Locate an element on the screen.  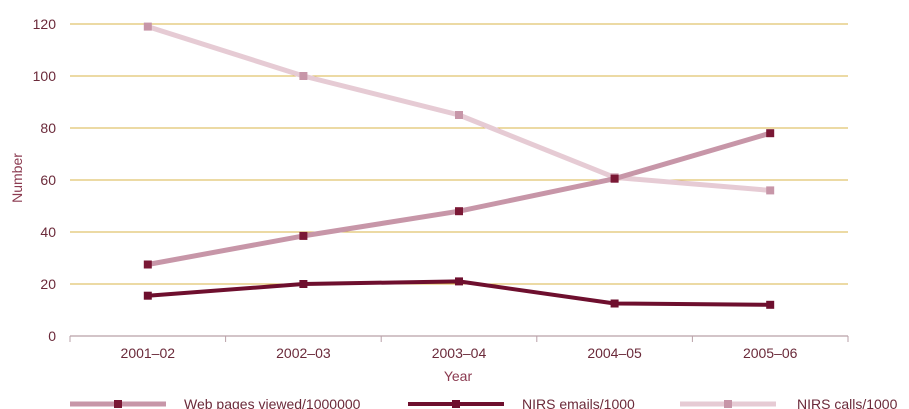
legend-item-2: NIRS calls/1000 is located at coordinates (789, 402).